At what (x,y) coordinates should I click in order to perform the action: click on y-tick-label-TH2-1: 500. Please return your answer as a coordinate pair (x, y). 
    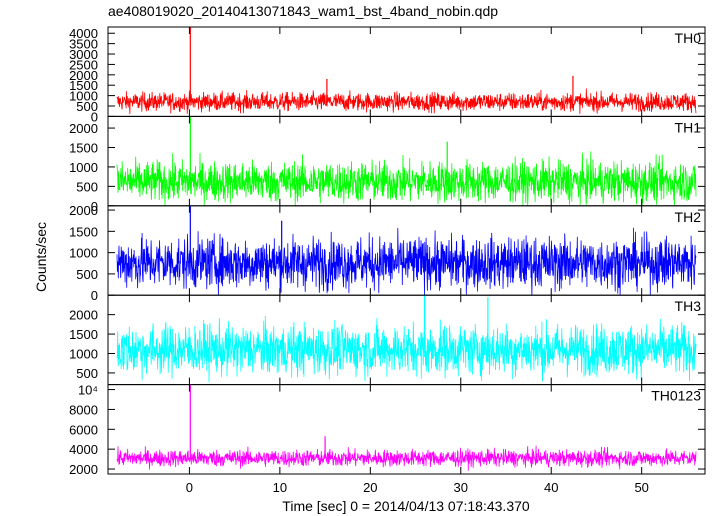
    Looking at the image, I should click on (87, 274).